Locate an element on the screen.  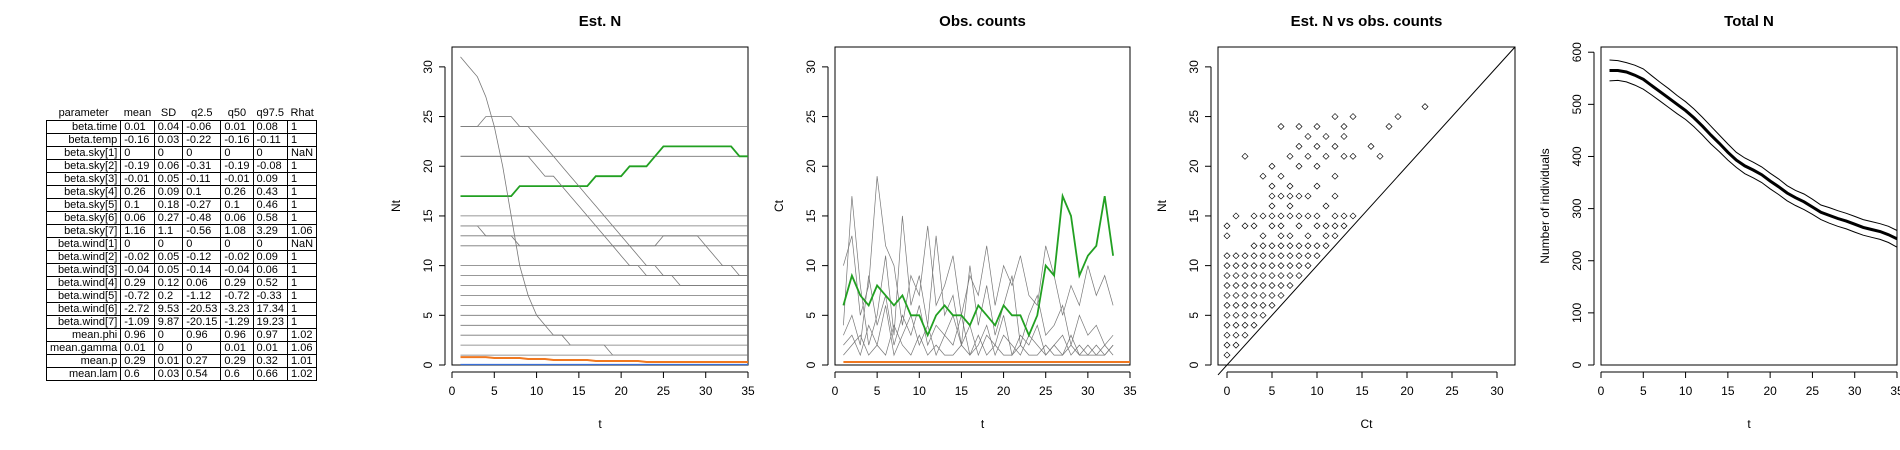
column-header: q97.5 is located at coordinates (270, 113).